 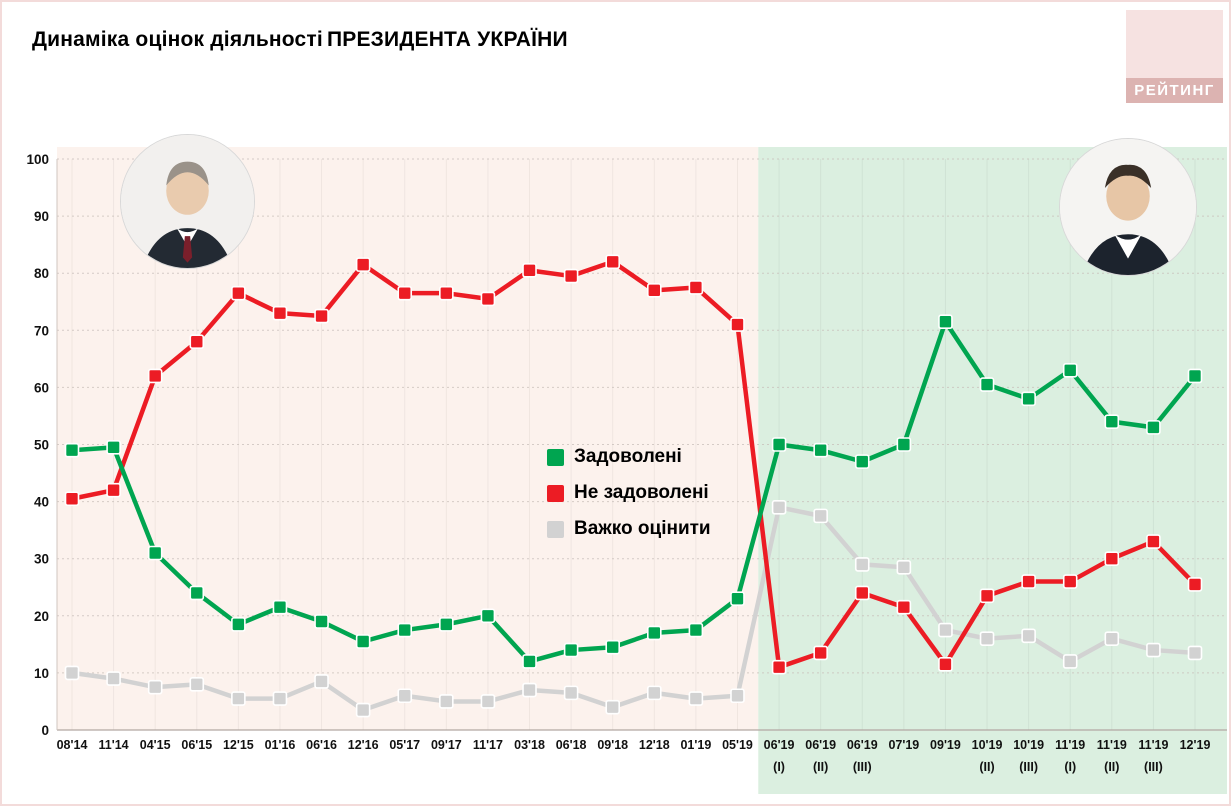 I want to click on chart-legend: Задоволені Не задоволені Важко оцінити, so click(x=629, y=493).